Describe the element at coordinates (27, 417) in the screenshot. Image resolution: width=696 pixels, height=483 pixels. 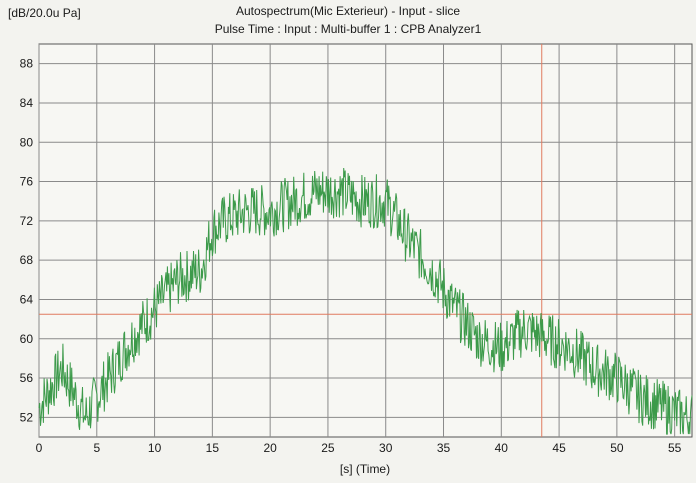
I see `y-tick-label: 52` at that location.